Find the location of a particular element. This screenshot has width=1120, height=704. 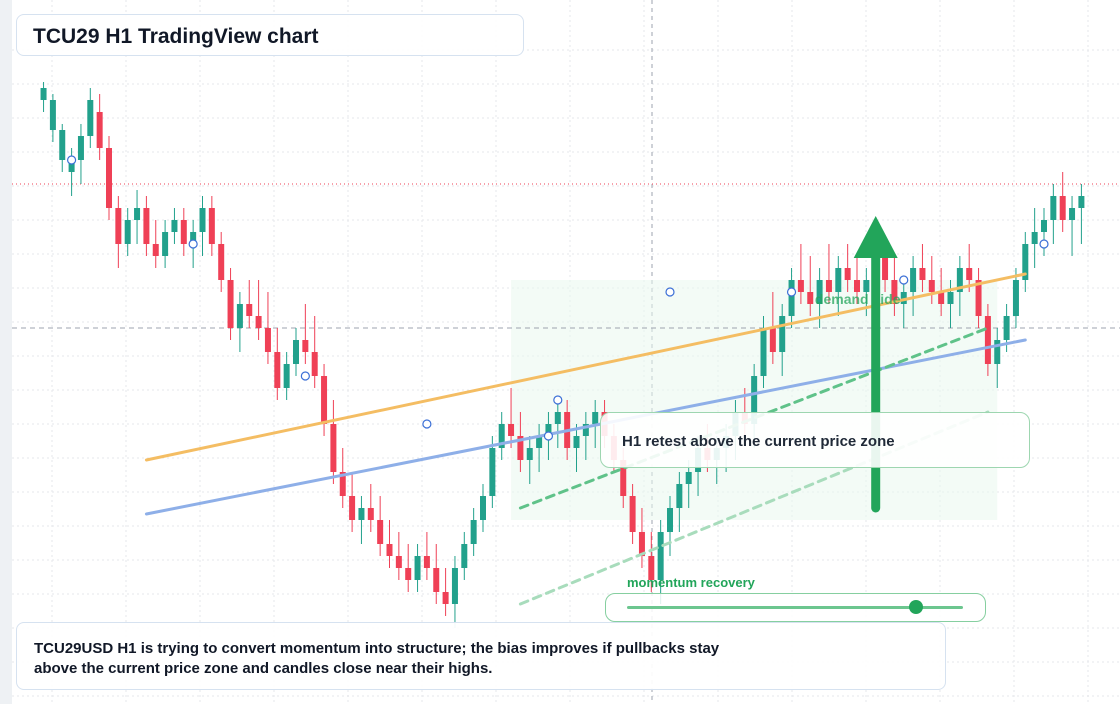

retest-callout: H1 retest above the current price zone is located at coordinates (815, 440).